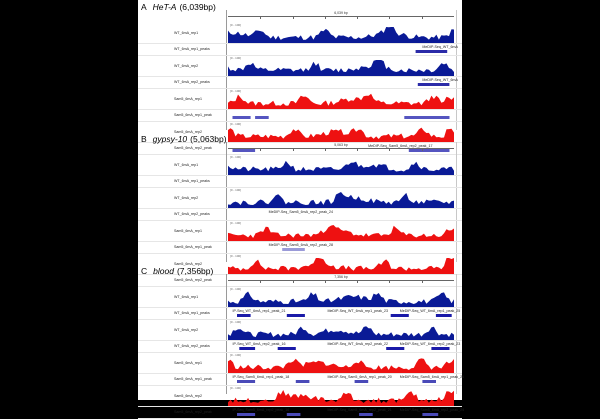 The height and width of the screenshot is (419, 600). What do you see at coordinates (341, 145) in the screenshot?
I see `ruler-scale: 5,063 bp` at bounding box center [341, 145].